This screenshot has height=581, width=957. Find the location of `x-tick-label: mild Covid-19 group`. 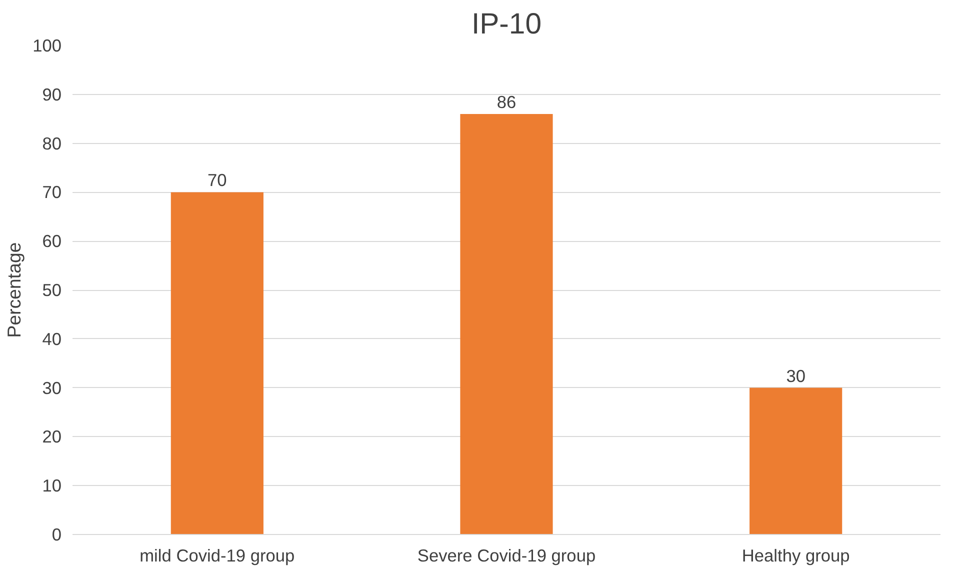

x-tick-label: mild Covid-19 group is located at coordinates (217, 556).